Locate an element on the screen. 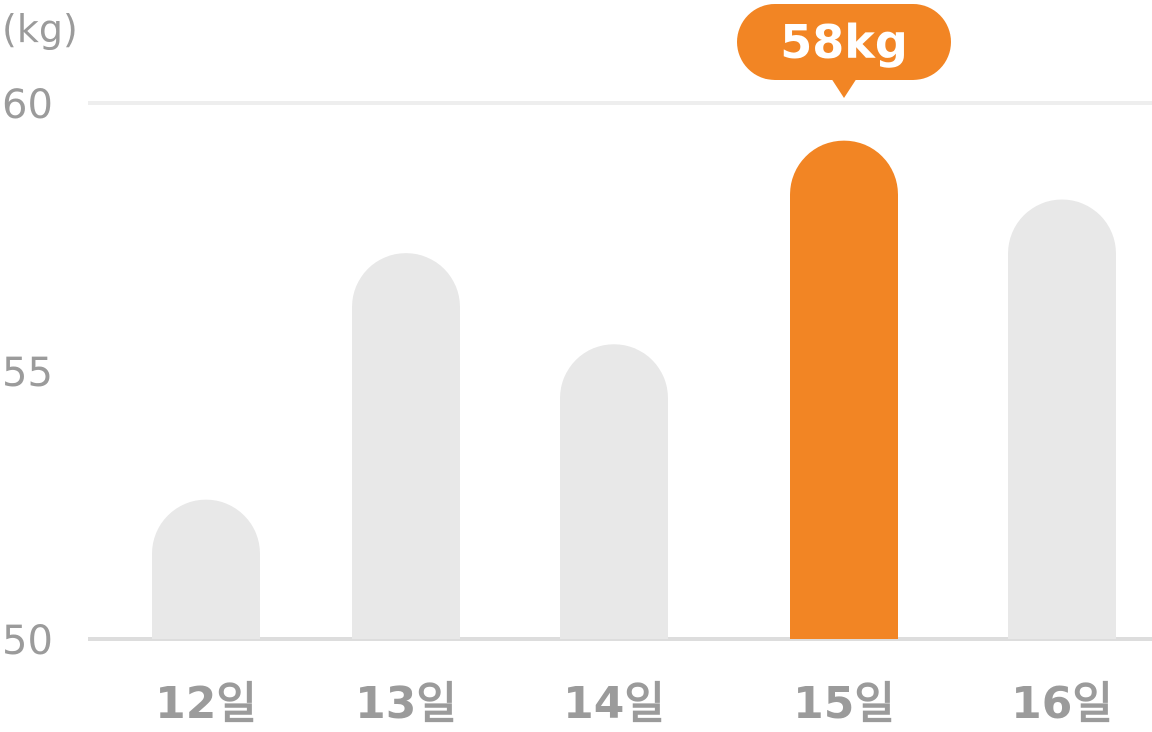 The width and height of the screenshot is (1152, 732). x-tick-label-12일: 12일 is located at coordinates (206, 703).